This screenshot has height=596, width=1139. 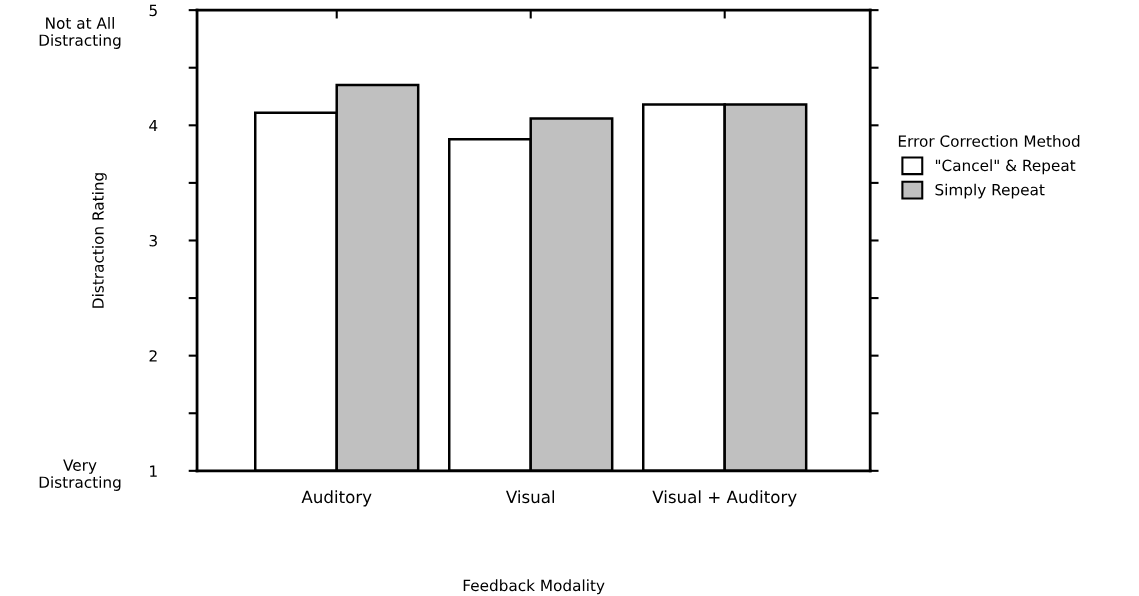 What do you see at coordinates (336, 498) in the screenshot?
I see `x-tick-label: Auditory` at bounding box center [336, 498].